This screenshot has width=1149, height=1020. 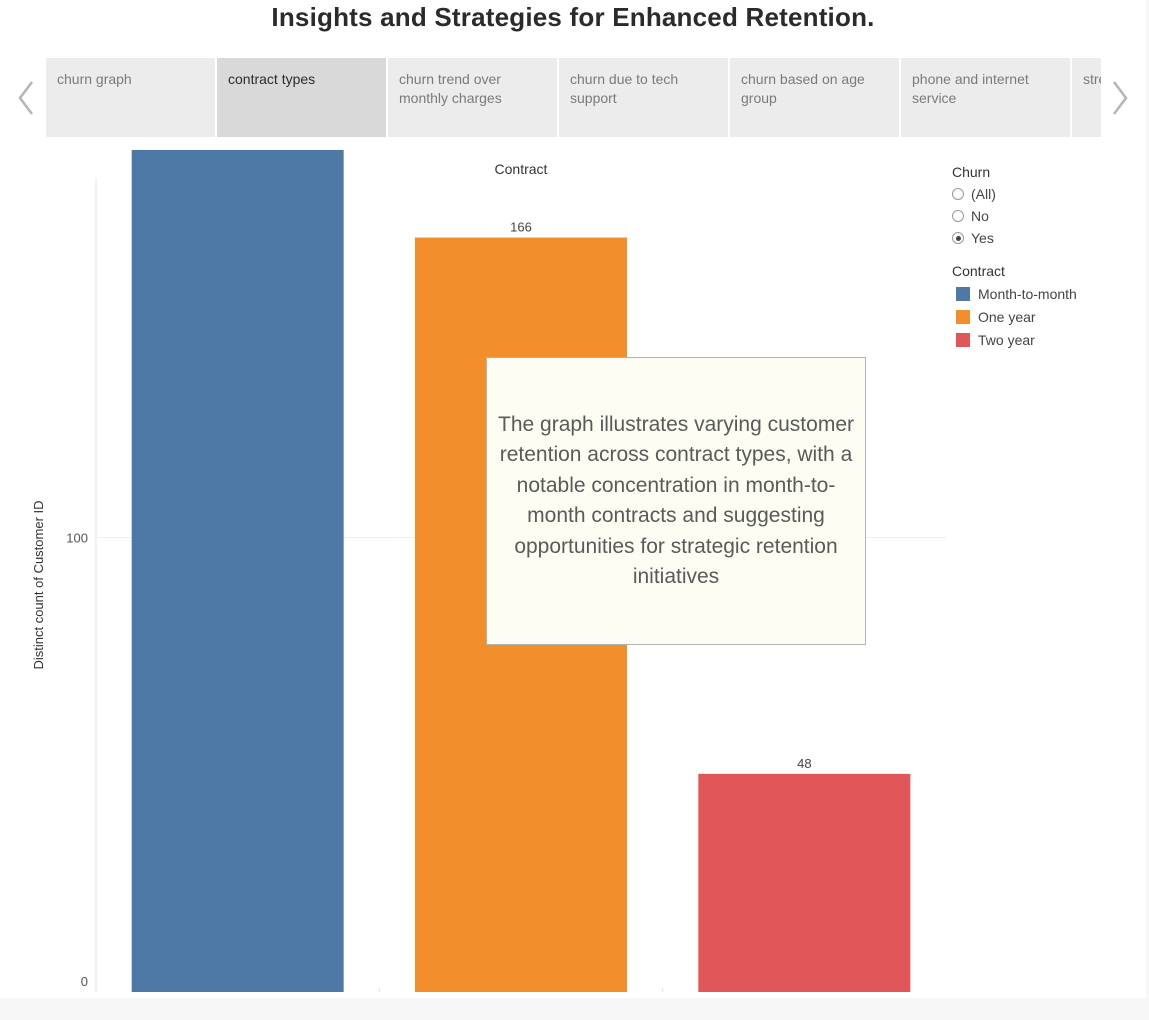 I want to click on tab-churn-age-group: churn based on age group, so click(x=814, y=97).